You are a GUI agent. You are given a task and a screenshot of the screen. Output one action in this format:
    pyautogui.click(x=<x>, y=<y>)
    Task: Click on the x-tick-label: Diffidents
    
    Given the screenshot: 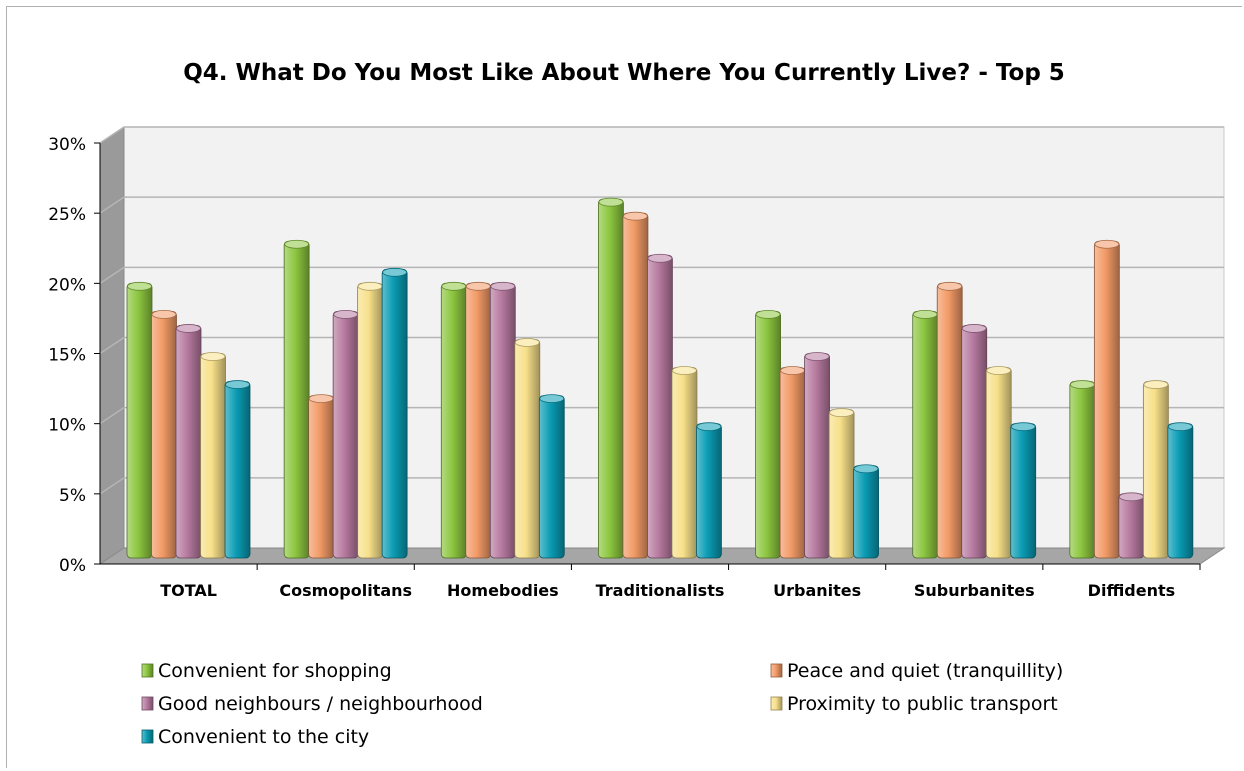 What is the action you would take?
    pyautogui.click(x=1131, y=590)
    